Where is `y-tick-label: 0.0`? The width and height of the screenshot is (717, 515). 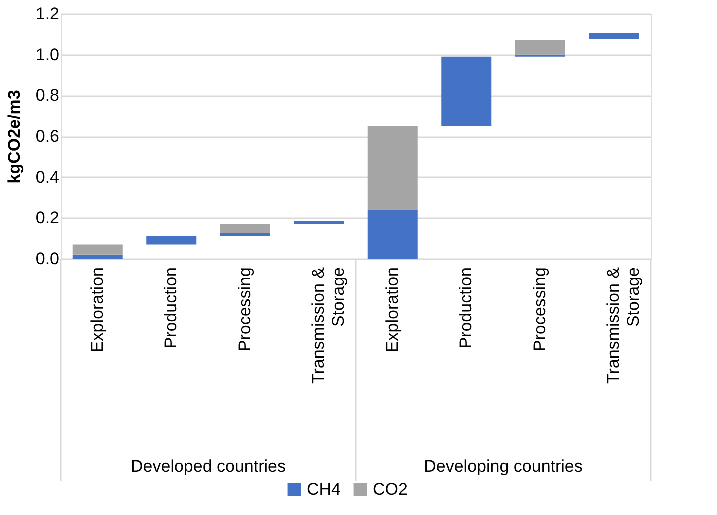 y-tick-label: 0.0 is located at coordinates (48, 259).